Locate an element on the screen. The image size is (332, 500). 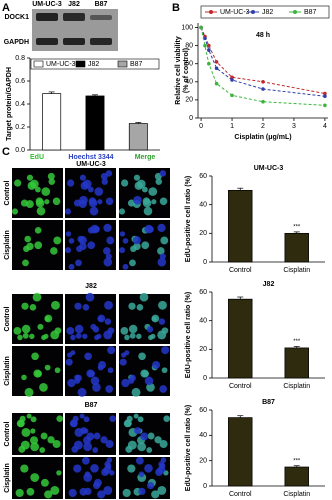
y-tick-label: 0.4 is located at coordinates (20, 104).